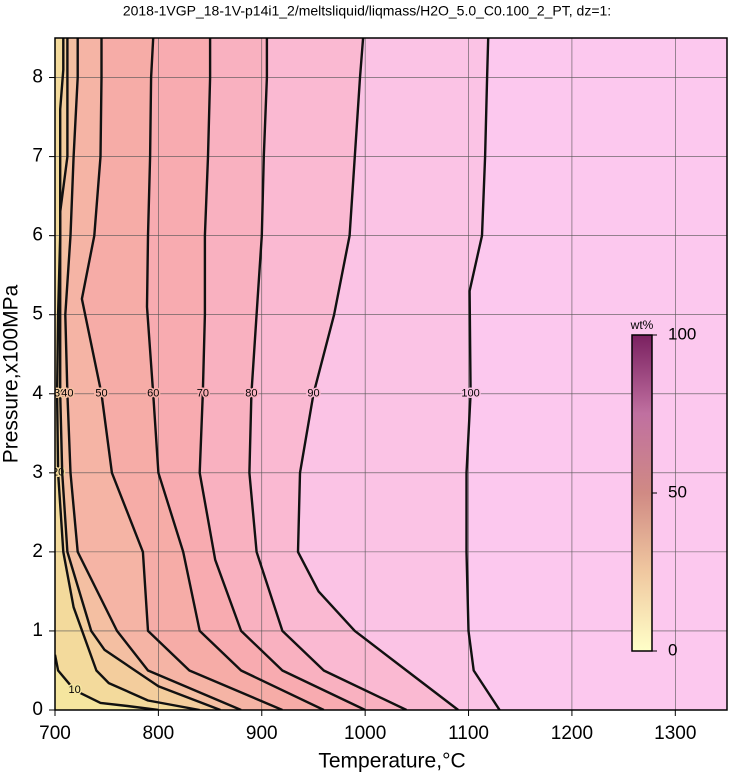 This screenshot has height=776, width=734. Describe the element at coordinates (675, 733) in the screenshot. I see `x-tick-label: 1300` at that location.